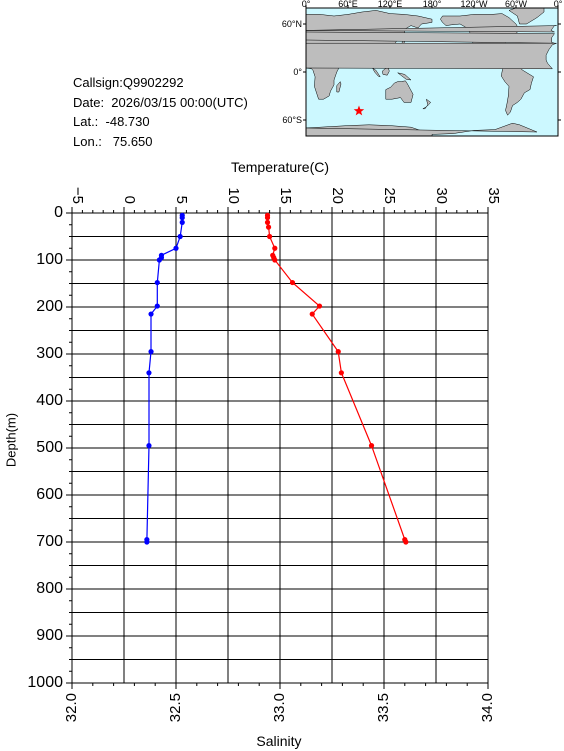  What do you see at coordinates (49, 541) in the screenshot?
I see `depth-tick-label: 700` at bounding box center [49, 541].